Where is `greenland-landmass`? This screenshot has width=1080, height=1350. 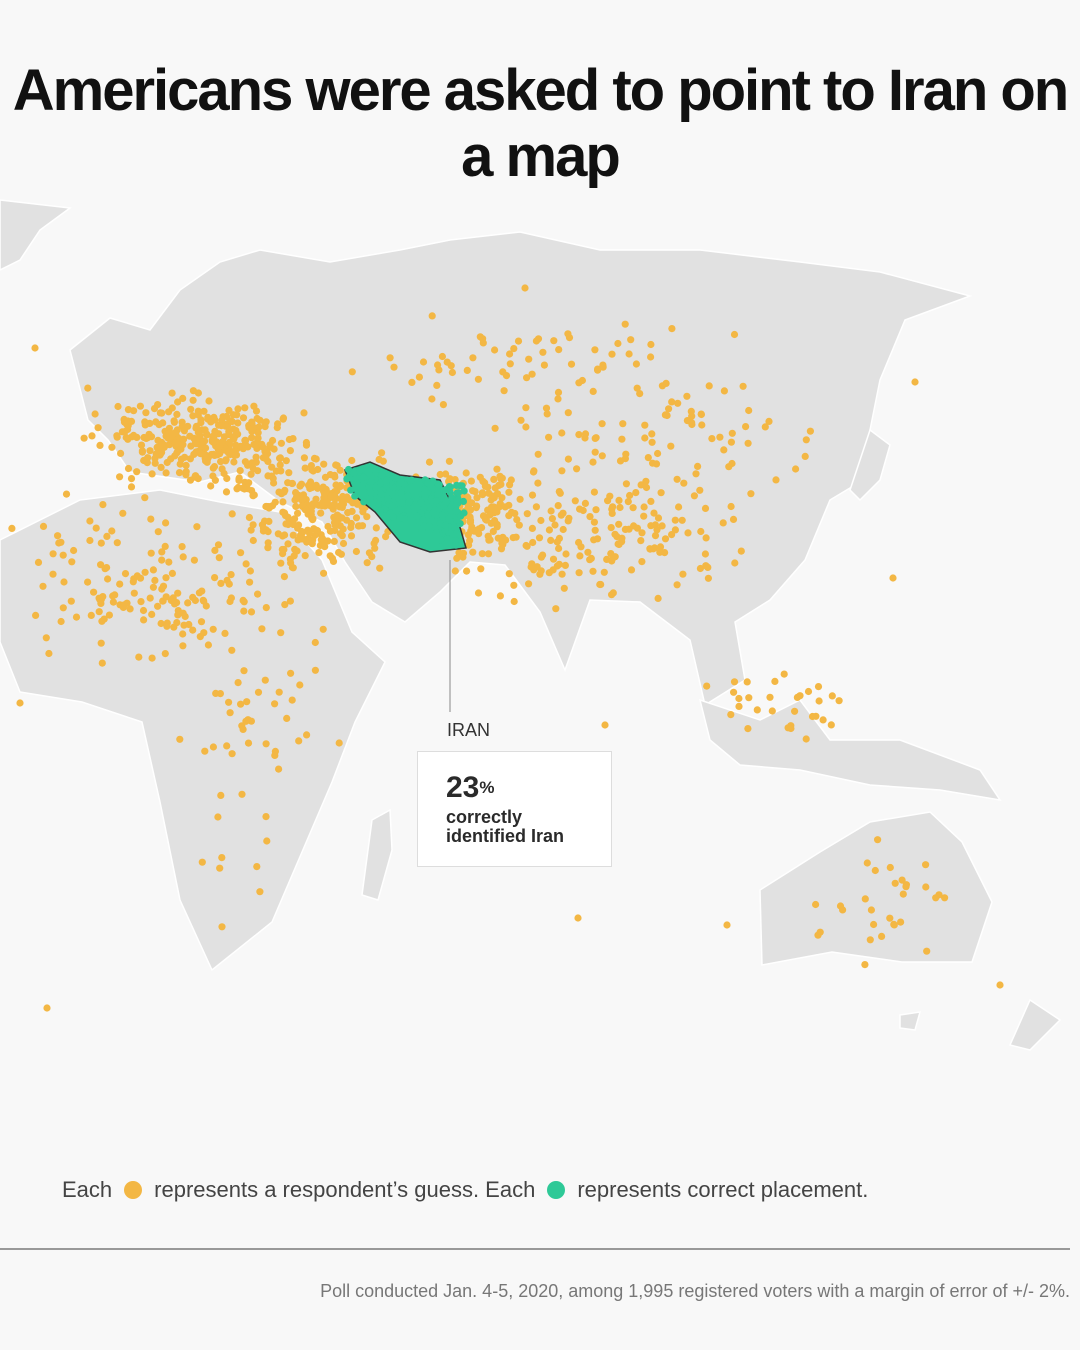 greenland-landmass is located at coordinates (36, 235).